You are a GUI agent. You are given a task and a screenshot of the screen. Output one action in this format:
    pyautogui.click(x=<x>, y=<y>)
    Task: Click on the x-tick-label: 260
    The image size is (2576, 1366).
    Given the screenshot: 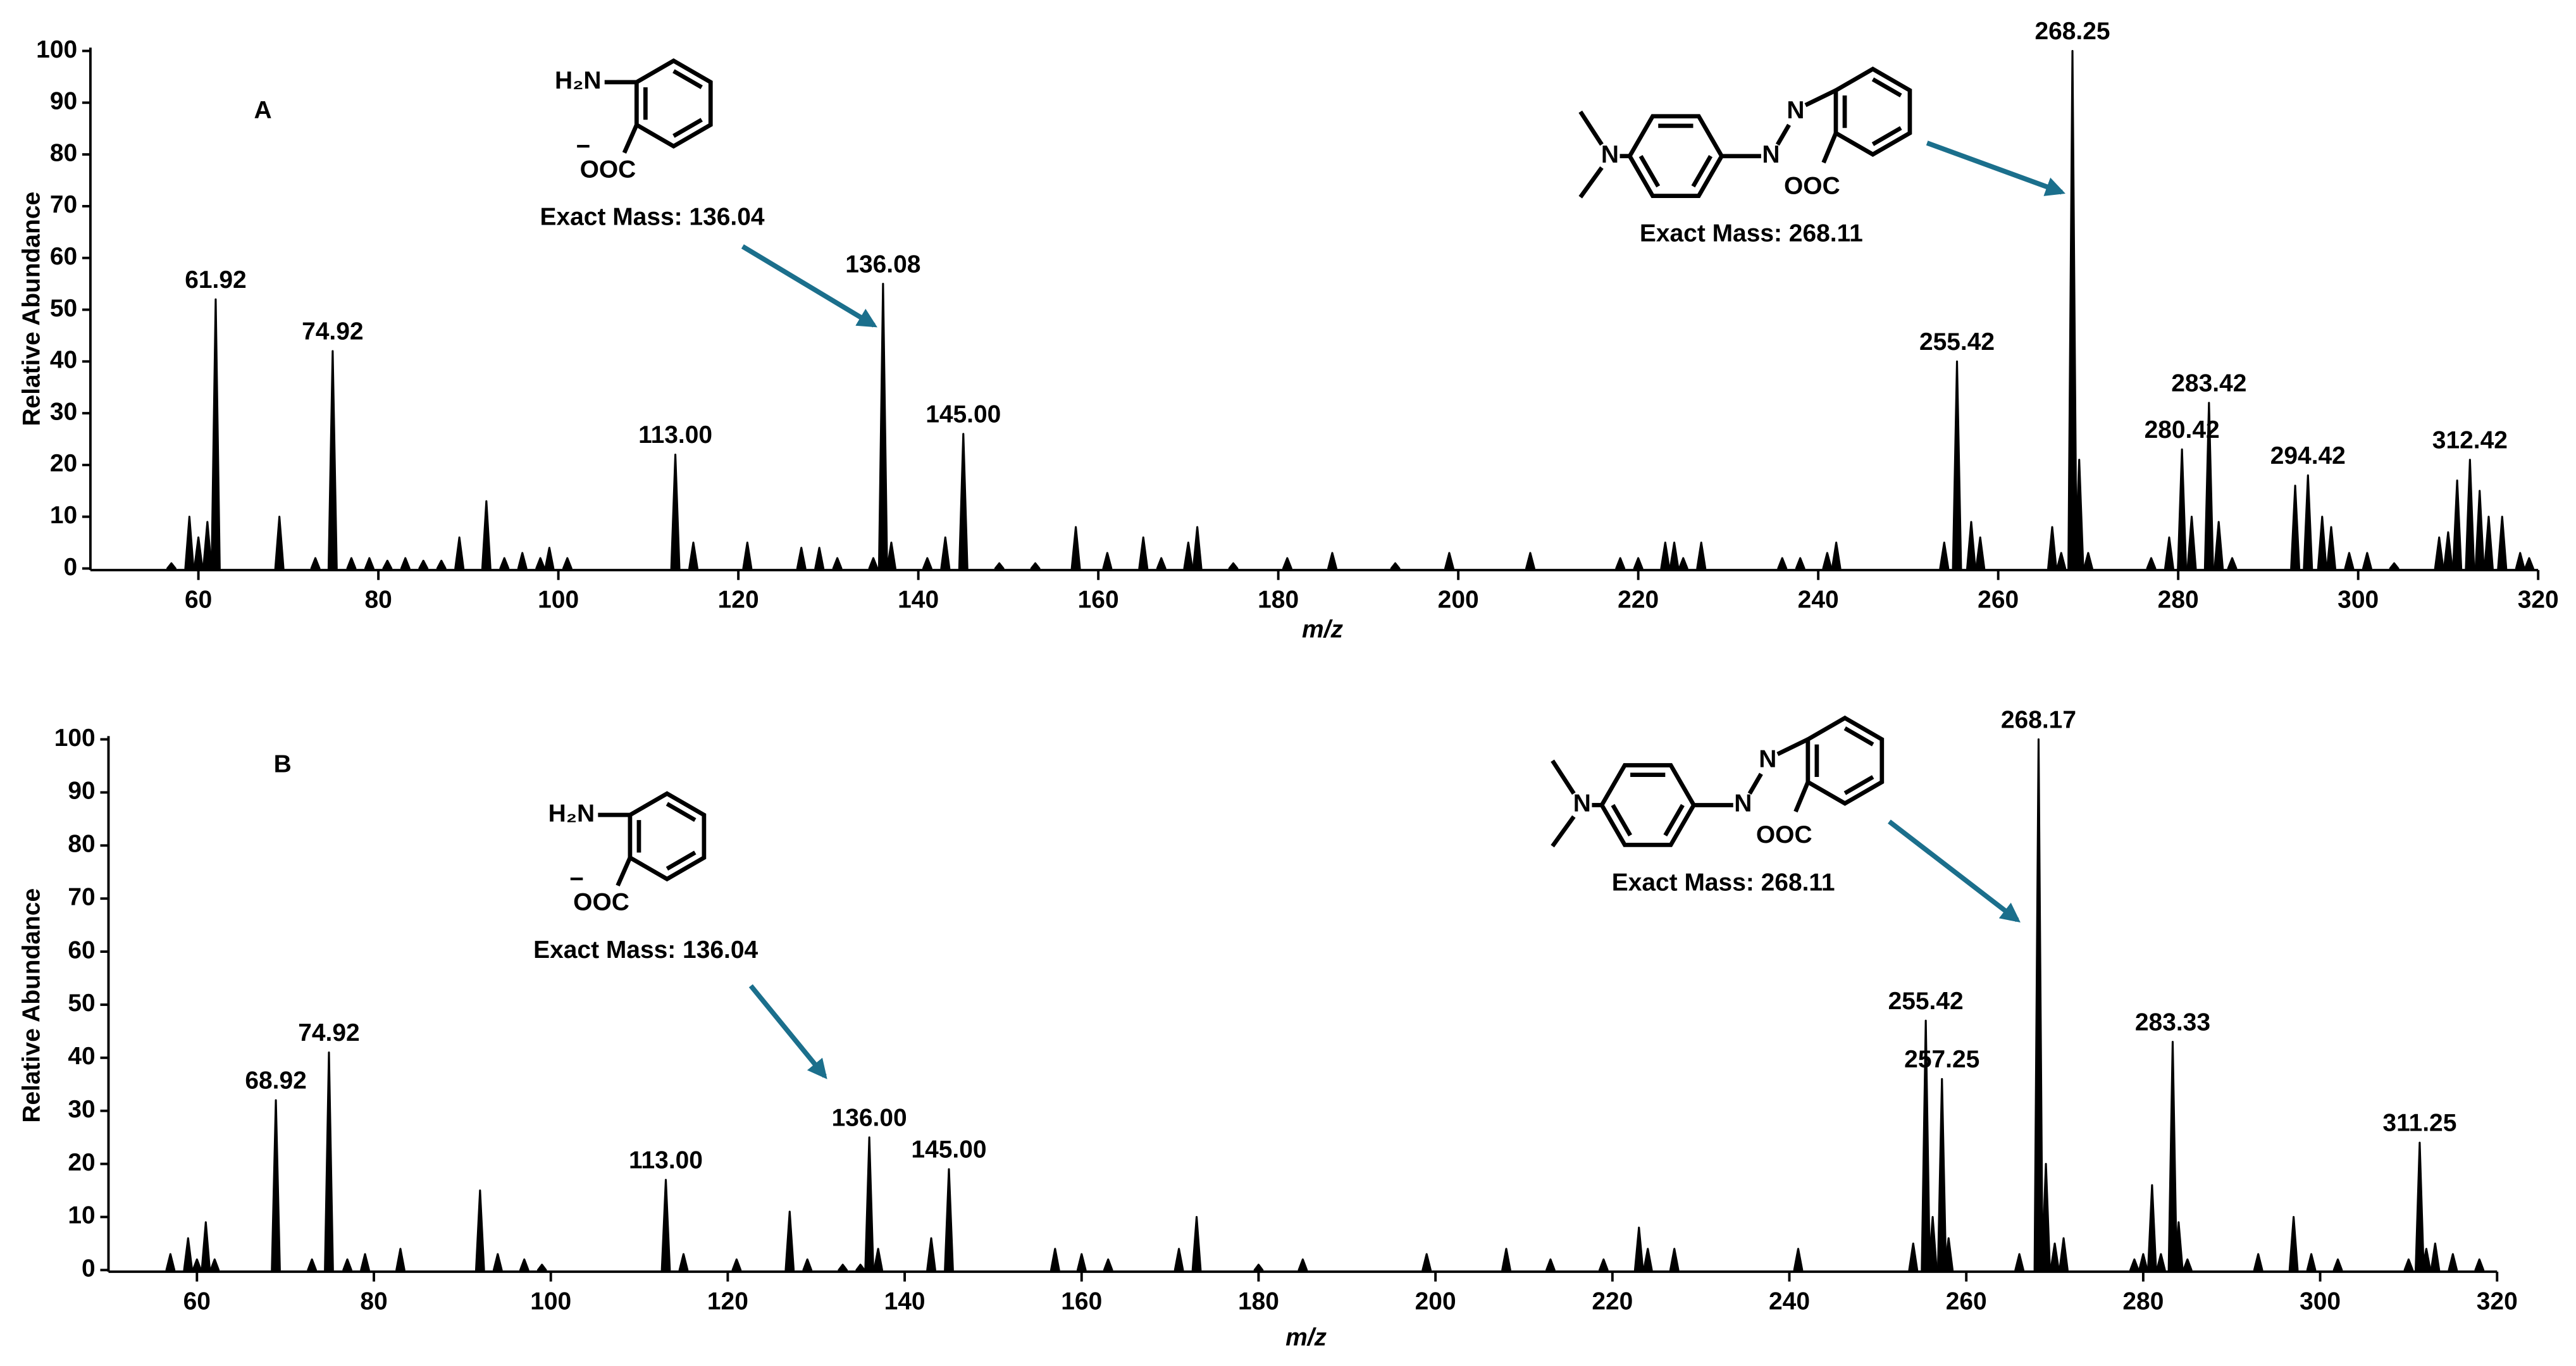 What is the action you would take?
    pyautogui.click(x=1999, y=600)
    